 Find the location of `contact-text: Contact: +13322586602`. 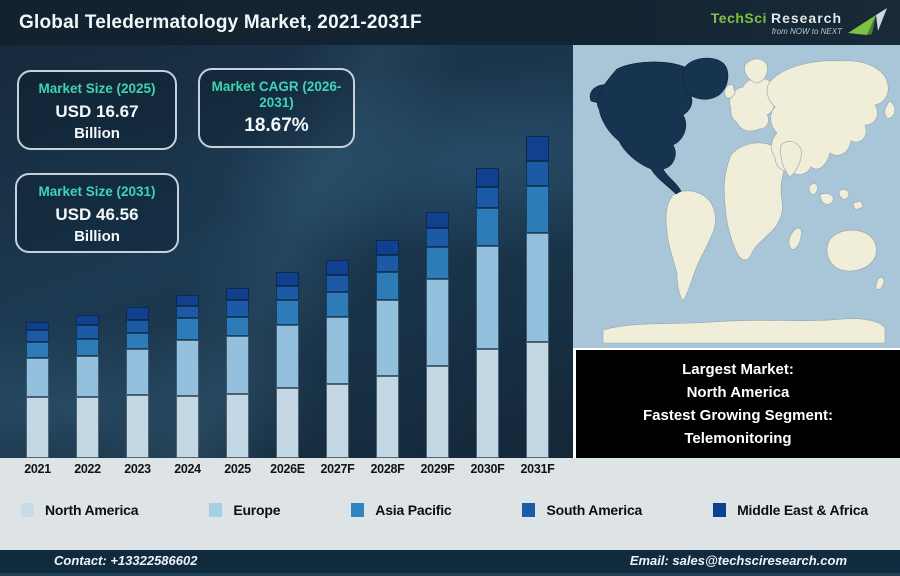

contact-text: Contact: +13322586602 is located at coordinates (126, 560).